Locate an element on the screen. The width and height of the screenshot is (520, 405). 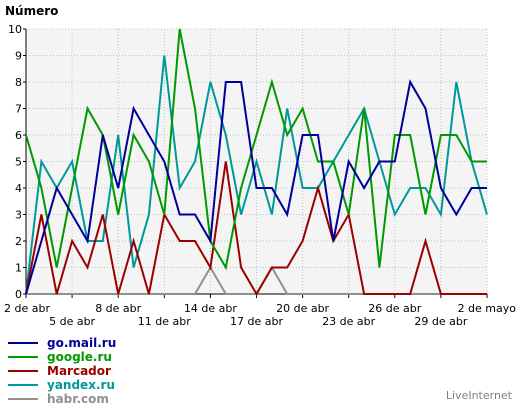
x-tick-label: 8 de abr is located at coordinates (118, 308).